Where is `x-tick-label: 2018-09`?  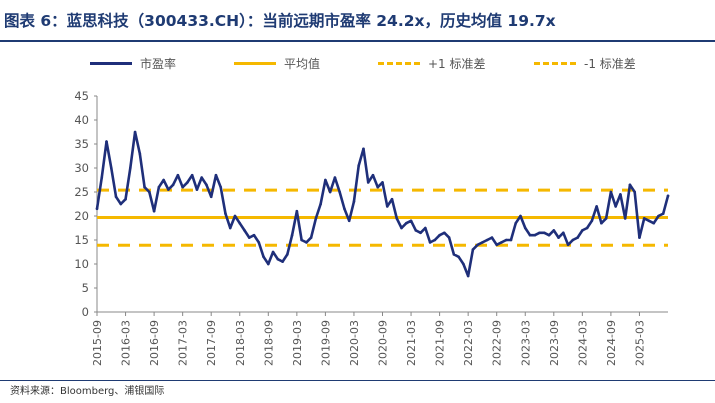 x-tick-label: 2018-09 is located at coordinates (268, 343).